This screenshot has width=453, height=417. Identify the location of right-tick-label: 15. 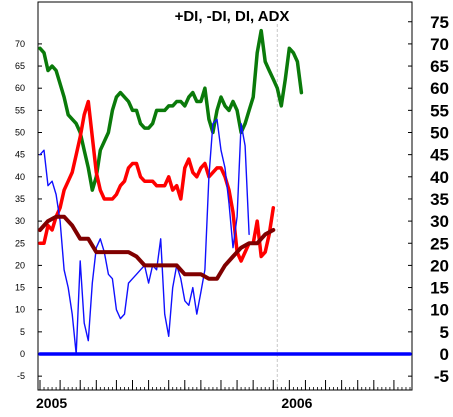
(439, 288).